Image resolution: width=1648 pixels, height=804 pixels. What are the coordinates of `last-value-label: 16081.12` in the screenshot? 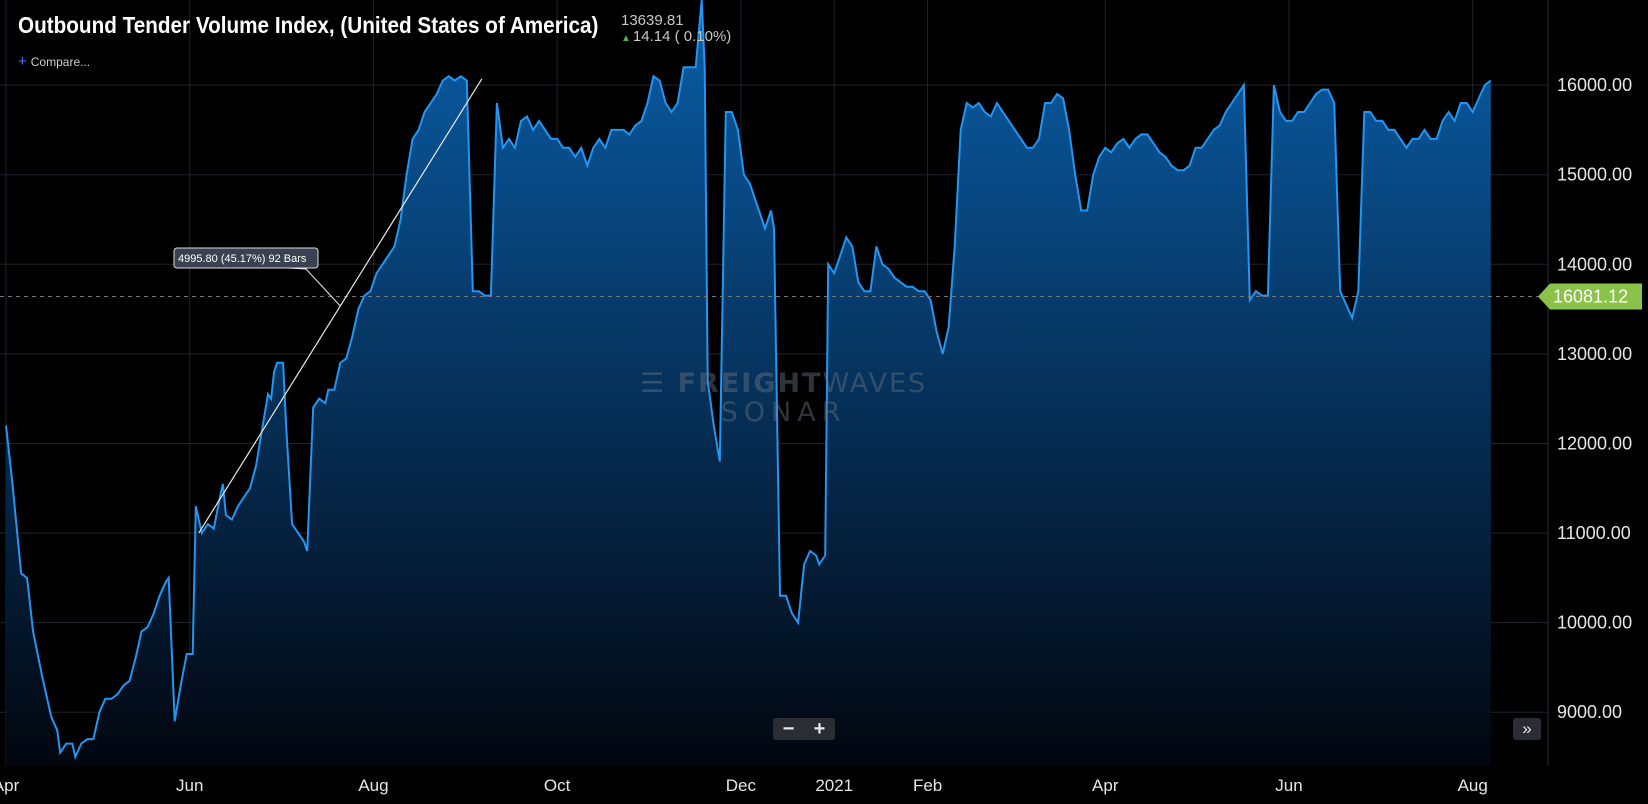 It's located at (1590, 297).